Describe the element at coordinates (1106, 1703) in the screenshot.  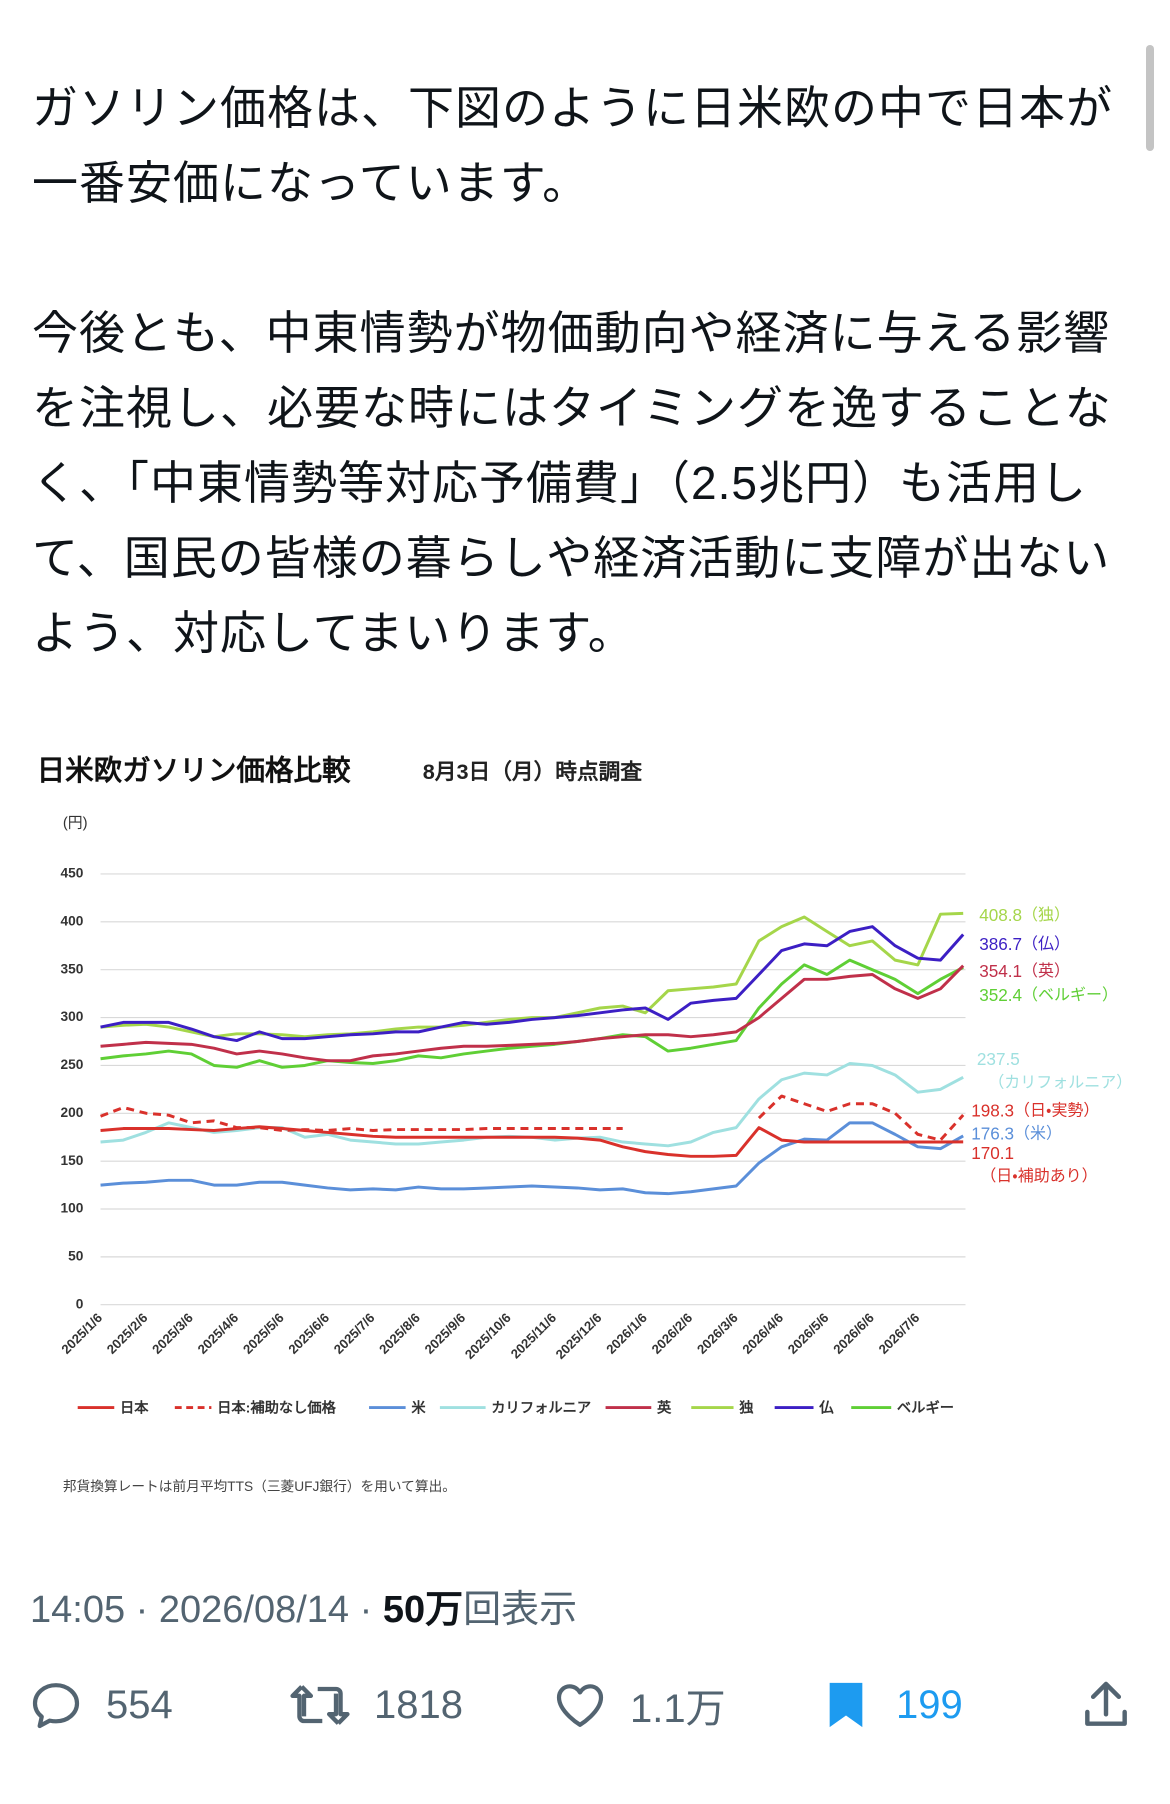
I see `share-icon` at that location.